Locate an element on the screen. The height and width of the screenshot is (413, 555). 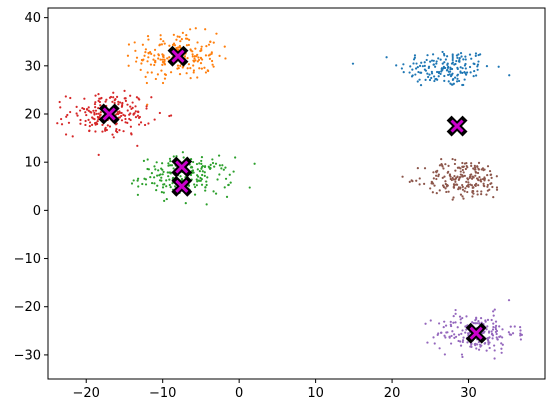
x-tick-label: 20 is located at coordinates (392, 393).